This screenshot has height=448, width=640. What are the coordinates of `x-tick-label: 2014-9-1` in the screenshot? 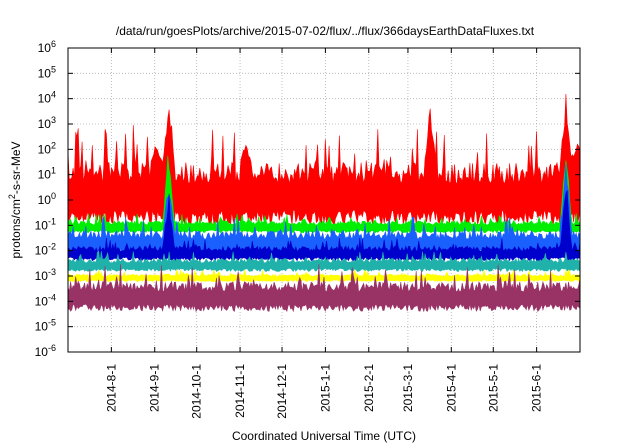 It's located at (155, 388).